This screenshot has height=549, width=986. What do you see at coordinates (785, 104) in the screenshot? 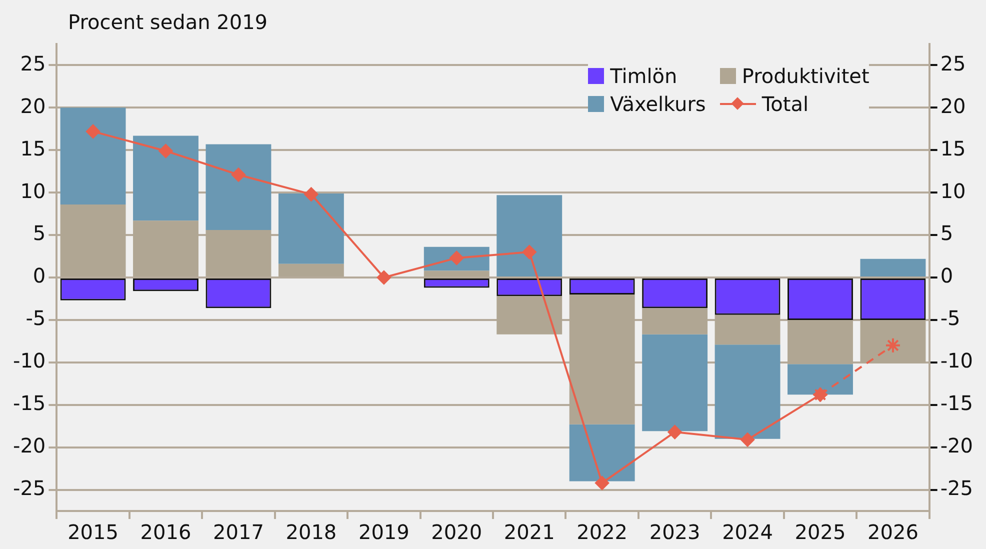
I see `legend-label: Total` at bounding box center [785, 104].